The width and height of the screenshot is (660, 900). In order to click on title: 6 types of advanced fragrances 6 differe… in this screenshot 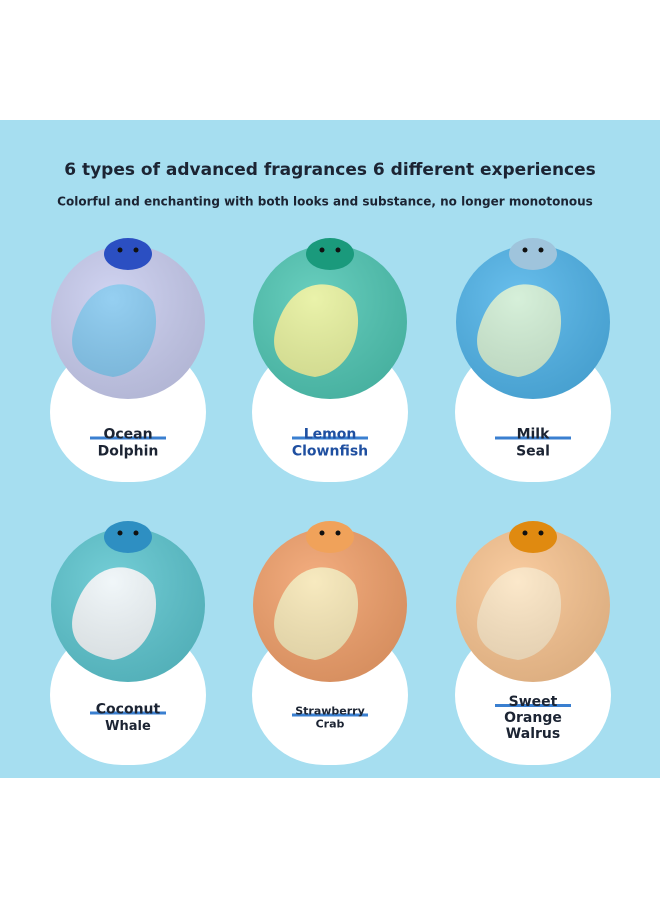, I will do `click(330, 170)`.